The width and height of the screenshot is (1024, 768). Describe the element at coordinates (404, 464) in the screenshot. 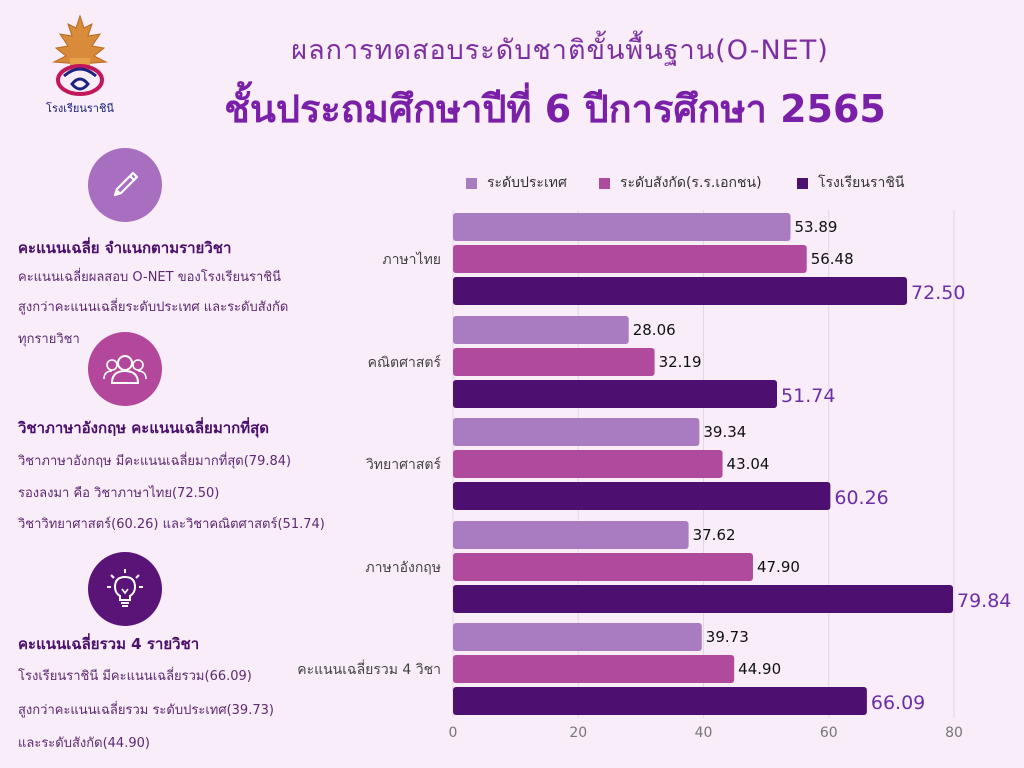

I see `category-label: วิทยาศาสตร์` at that location.